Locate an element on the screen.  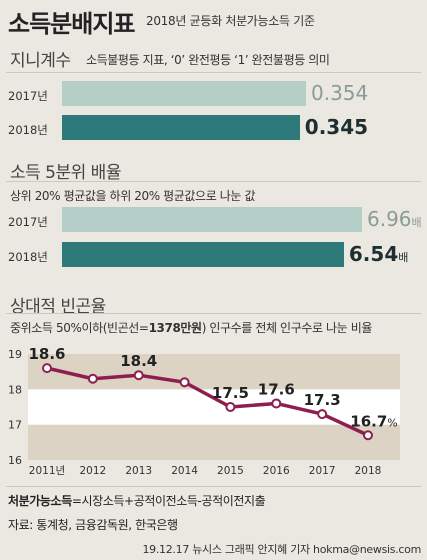
formula-note: 처분가능소득=시장소득+공적이전소득-공적이전지출 is located at coordinates (137, 501).